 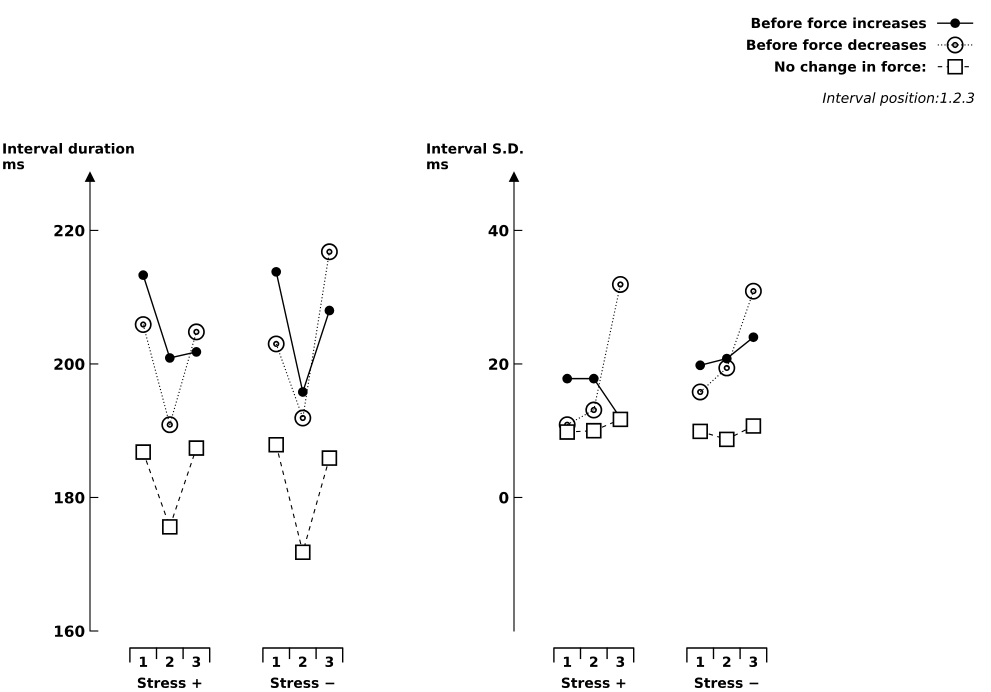 I want to click on legend-label: Before force decreases, so click(x=836, y=44).